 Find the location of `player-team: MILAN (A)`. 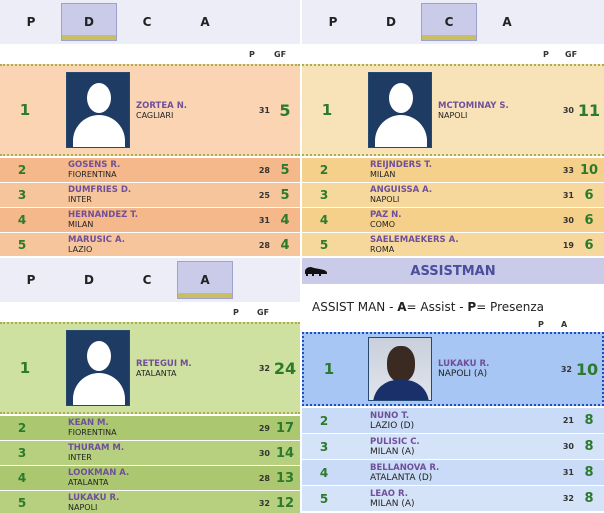

player-team: MILAN (A) is located at coordinates (392, 503).